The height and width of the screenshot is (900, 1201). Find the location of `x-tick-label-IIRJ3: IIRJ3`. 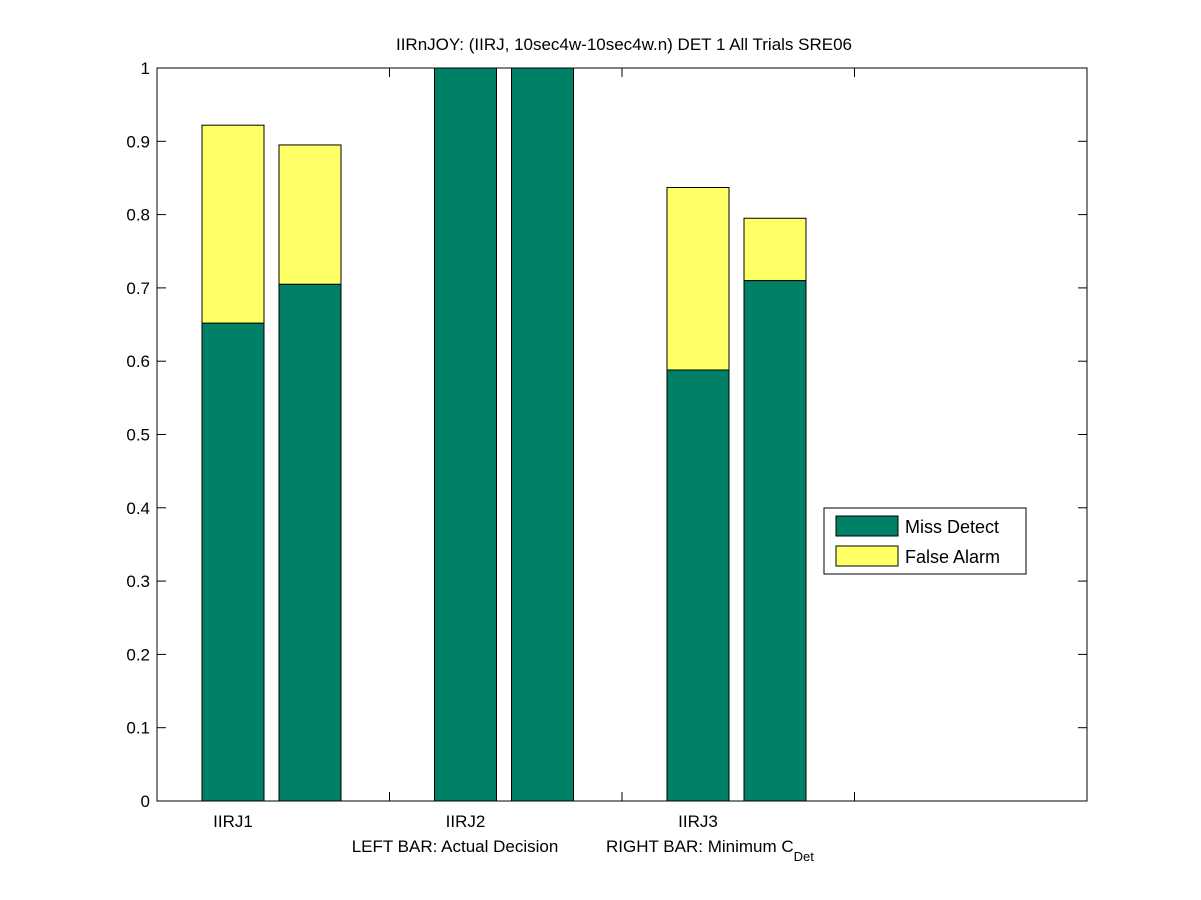

x-tick-label-IIRJ3: IIRJ3 is located at coordinates (698, 821).